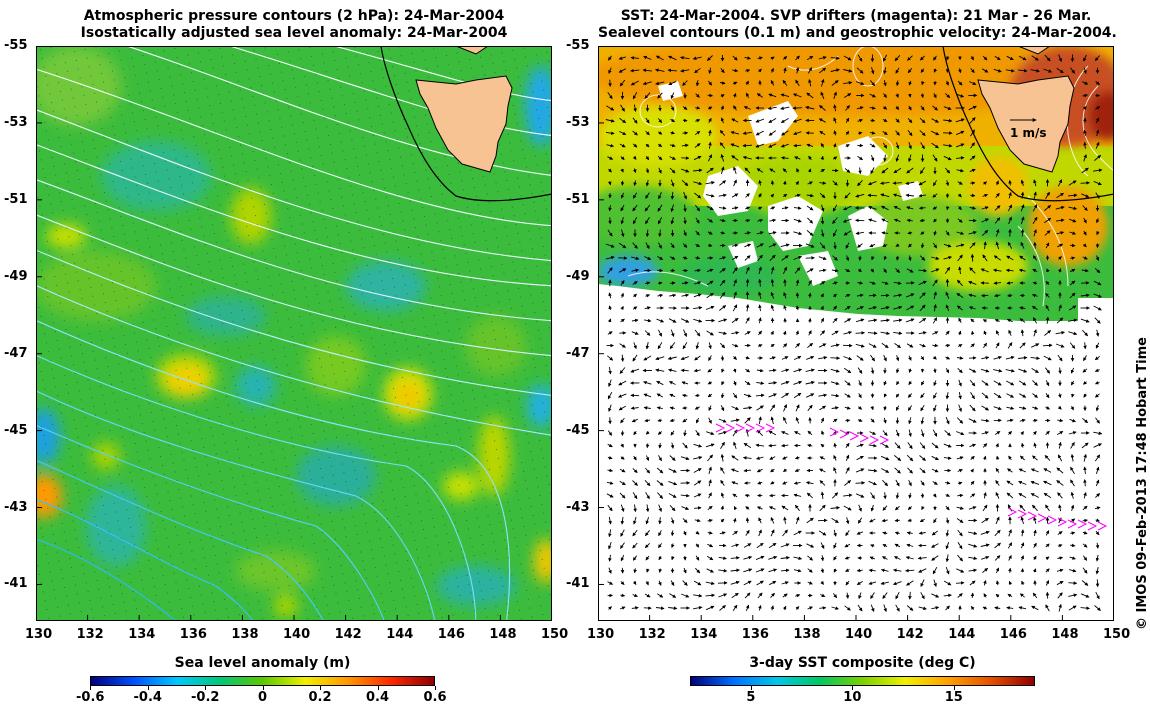  Describe the element at coordinates (16, 353) in the screenshot. I see `lat-tick-label: -47` at that location.